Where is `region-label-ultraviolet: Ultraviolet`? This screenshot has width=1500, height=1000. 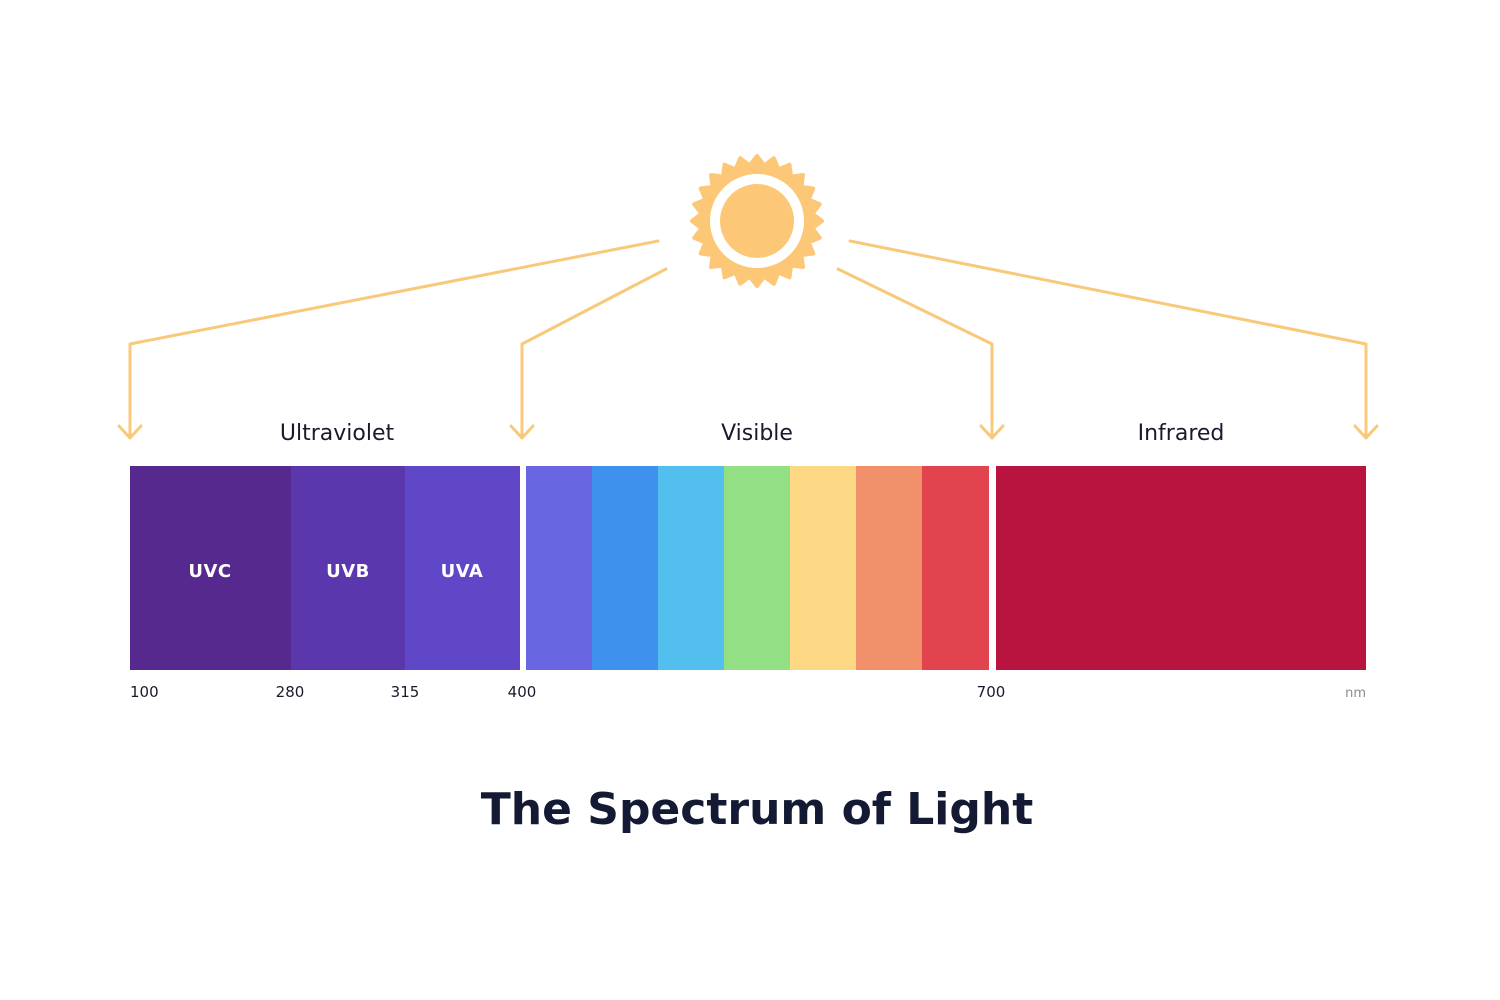
region-label-ultraviolet: Ultraviolet is located at coordinates (337, 433).